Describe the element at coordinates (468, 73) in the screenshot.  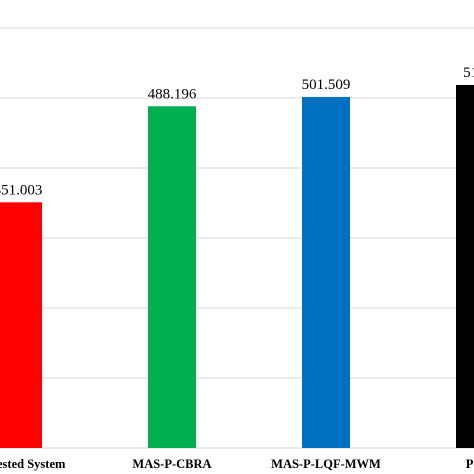
I see `data-label: 518.6` at that location.